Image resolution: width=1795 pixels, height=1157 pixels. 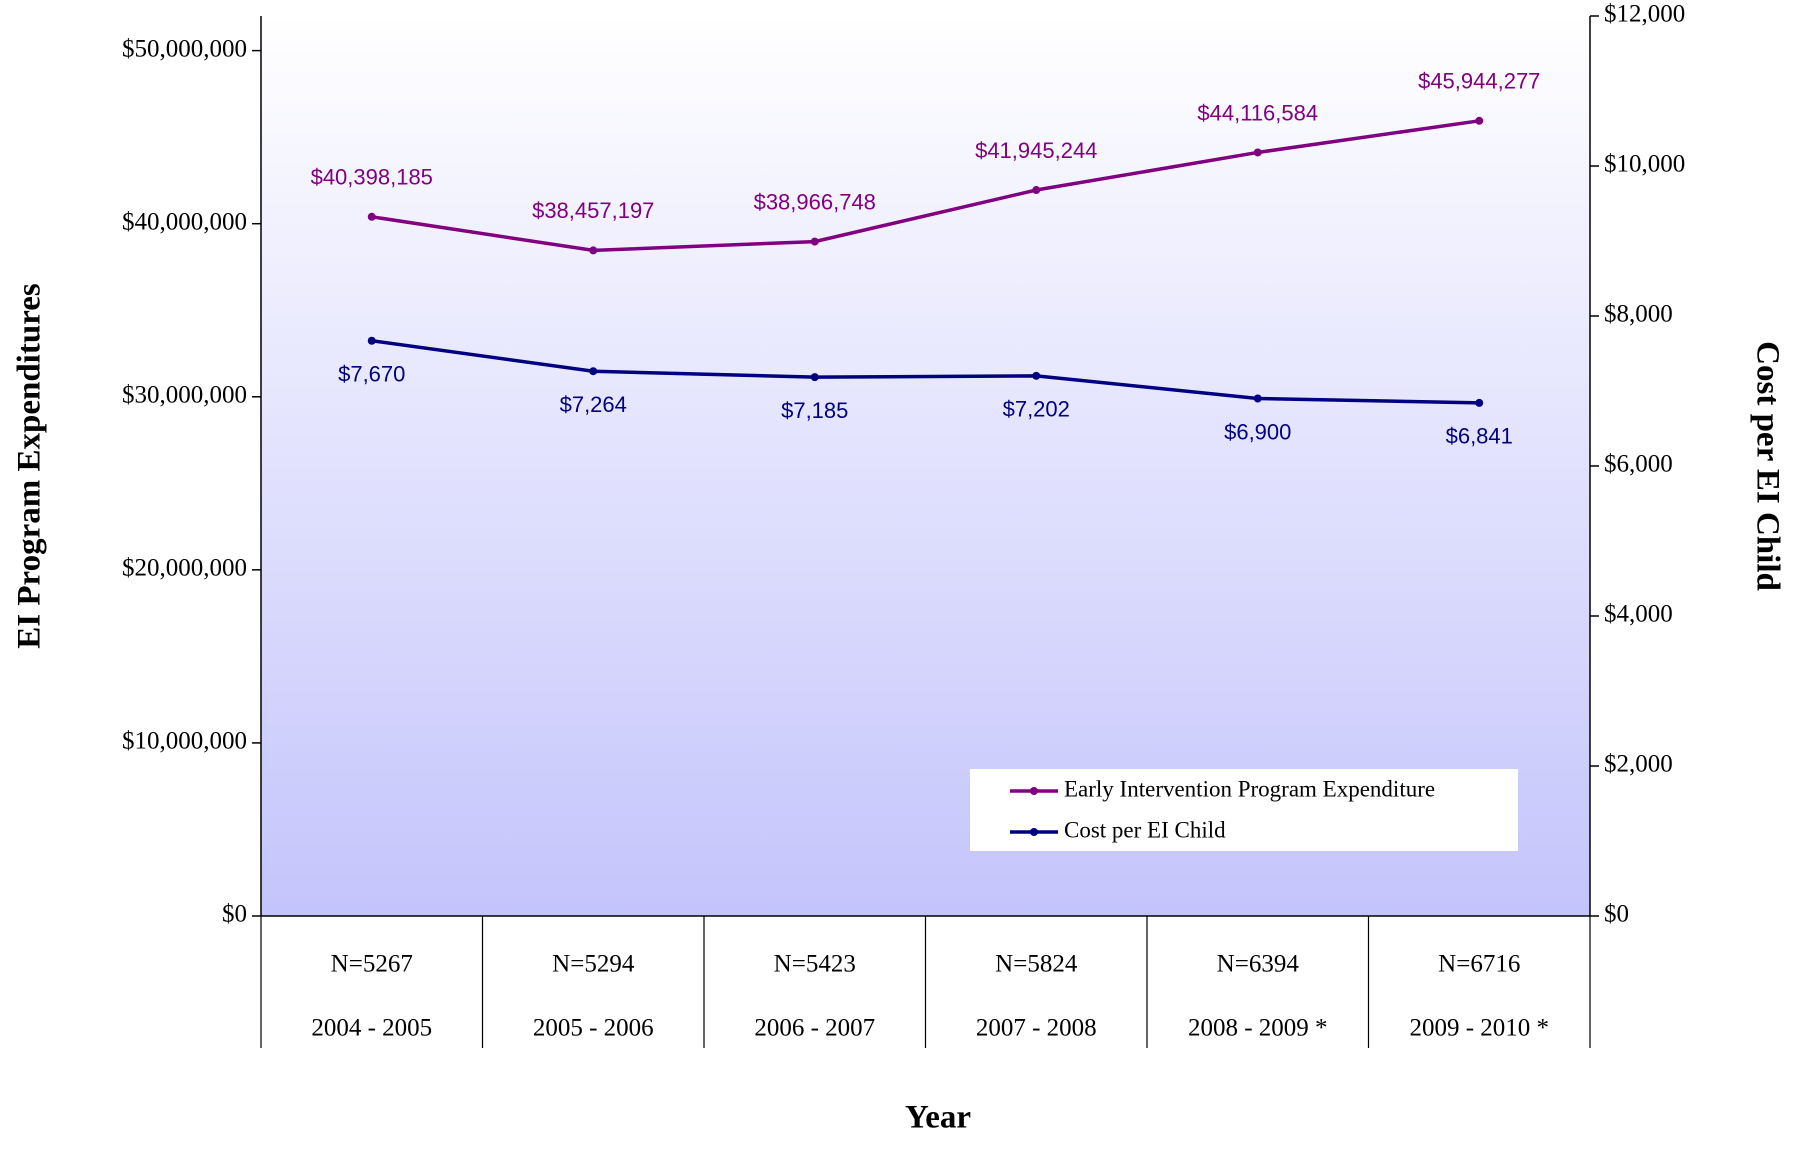 What do you see at coordinates (1249, 788) in the screenshot?
I see `legend-label: Early Intervention Program Expenditure` at bounding box center [1249, 788].